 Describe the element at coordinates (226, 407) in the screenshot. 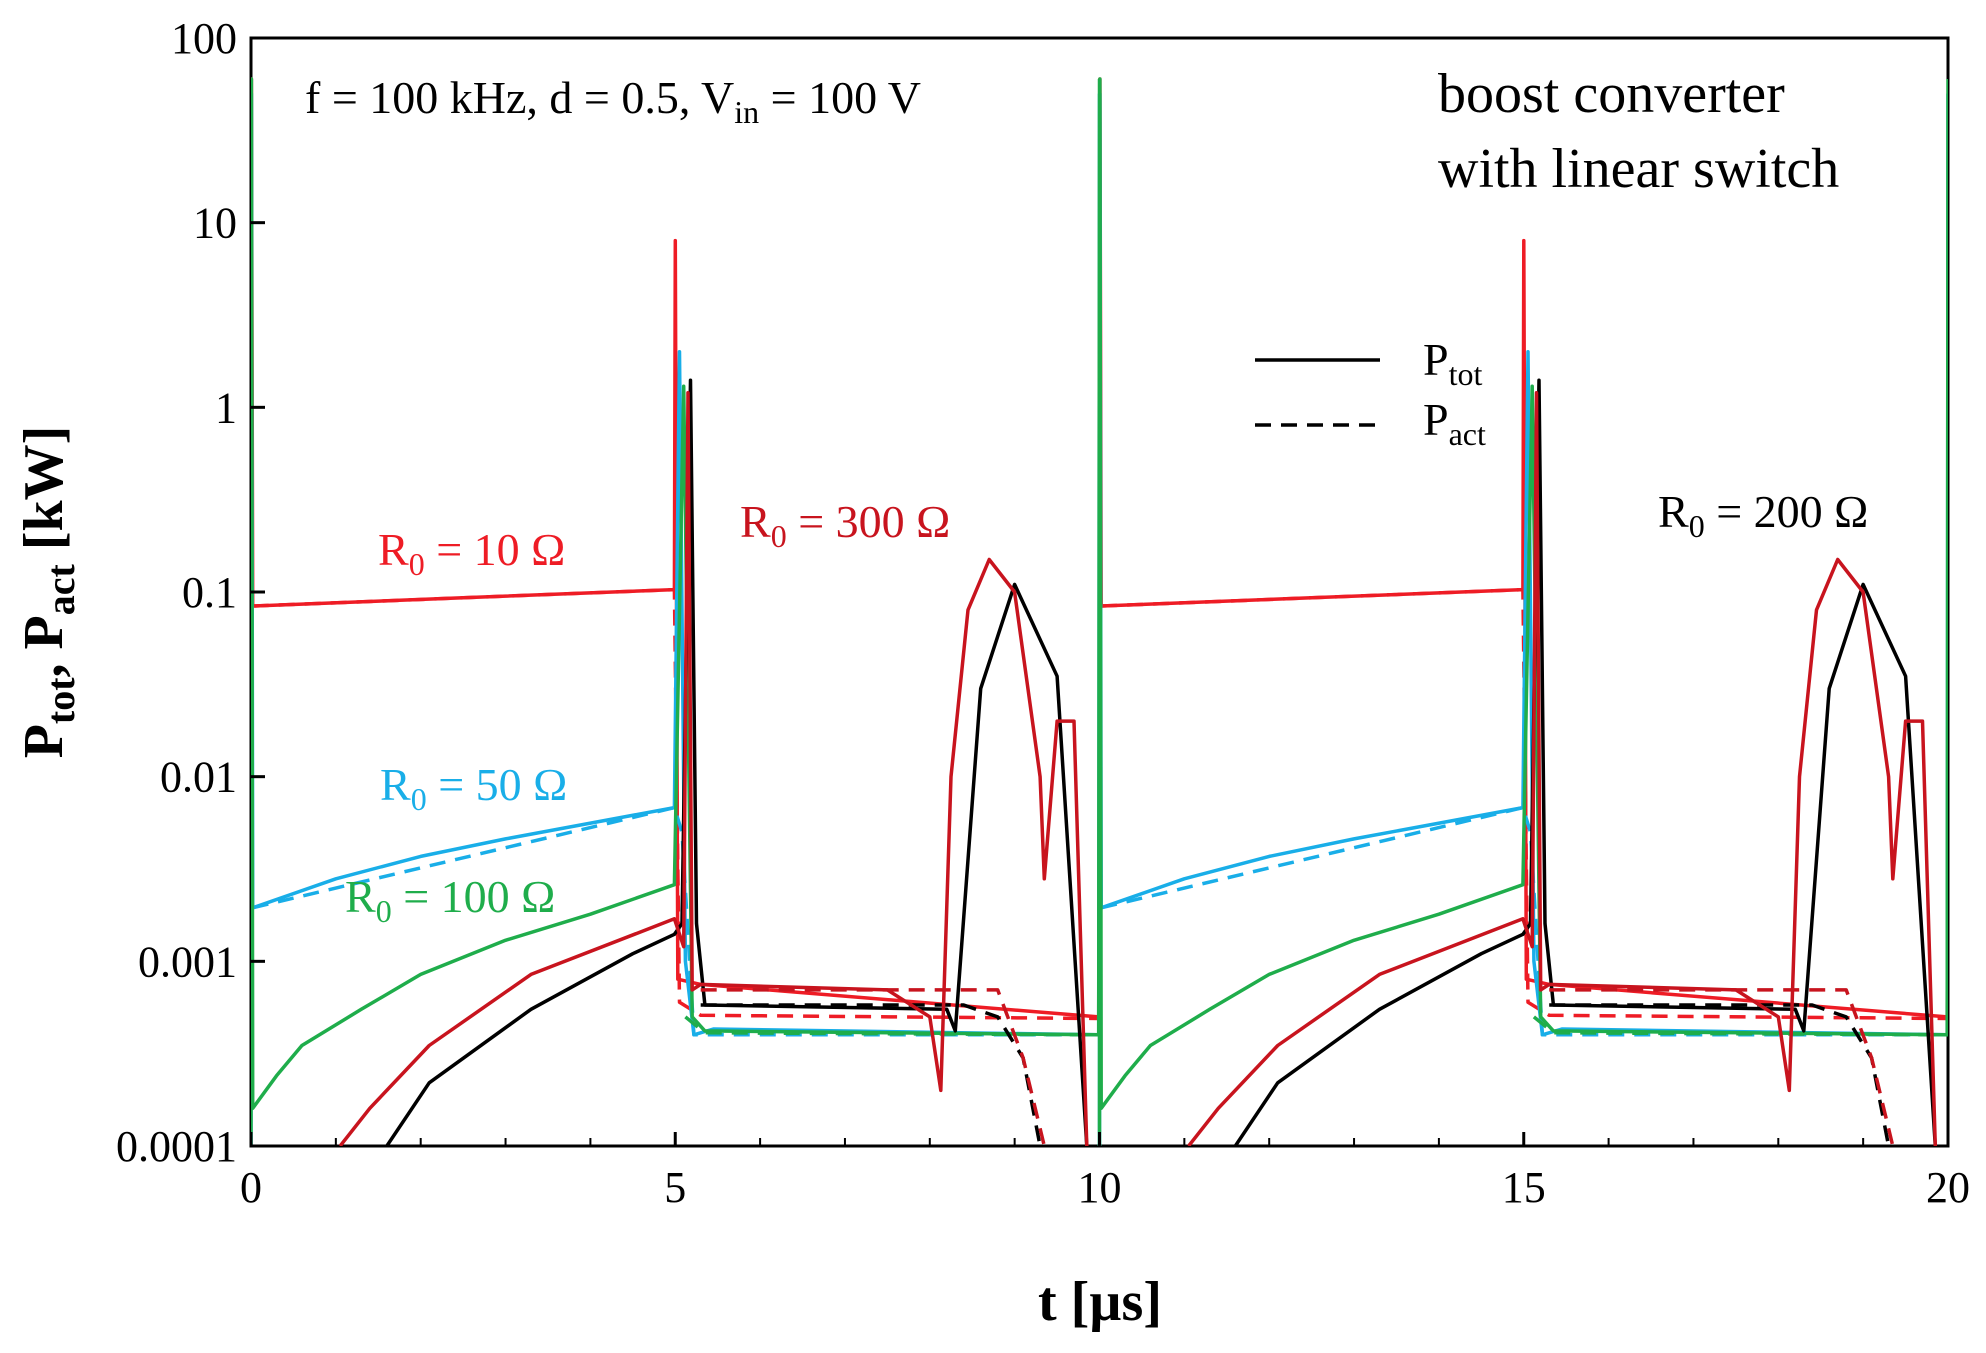

I see `y-tick-label: 1` at that location.